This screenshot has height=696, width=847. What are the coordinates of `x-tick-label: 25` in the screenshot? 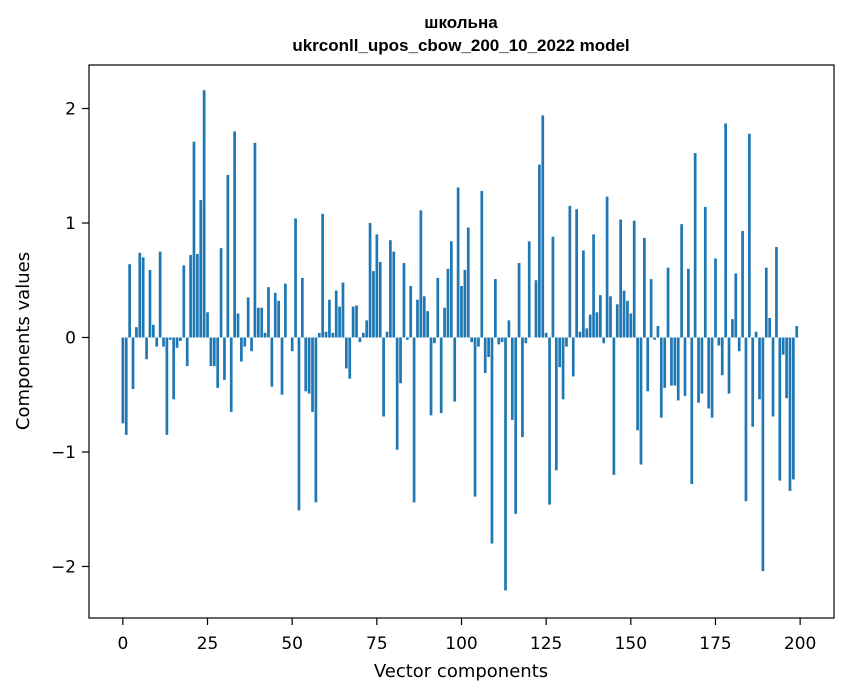 It's located at (208, 644).